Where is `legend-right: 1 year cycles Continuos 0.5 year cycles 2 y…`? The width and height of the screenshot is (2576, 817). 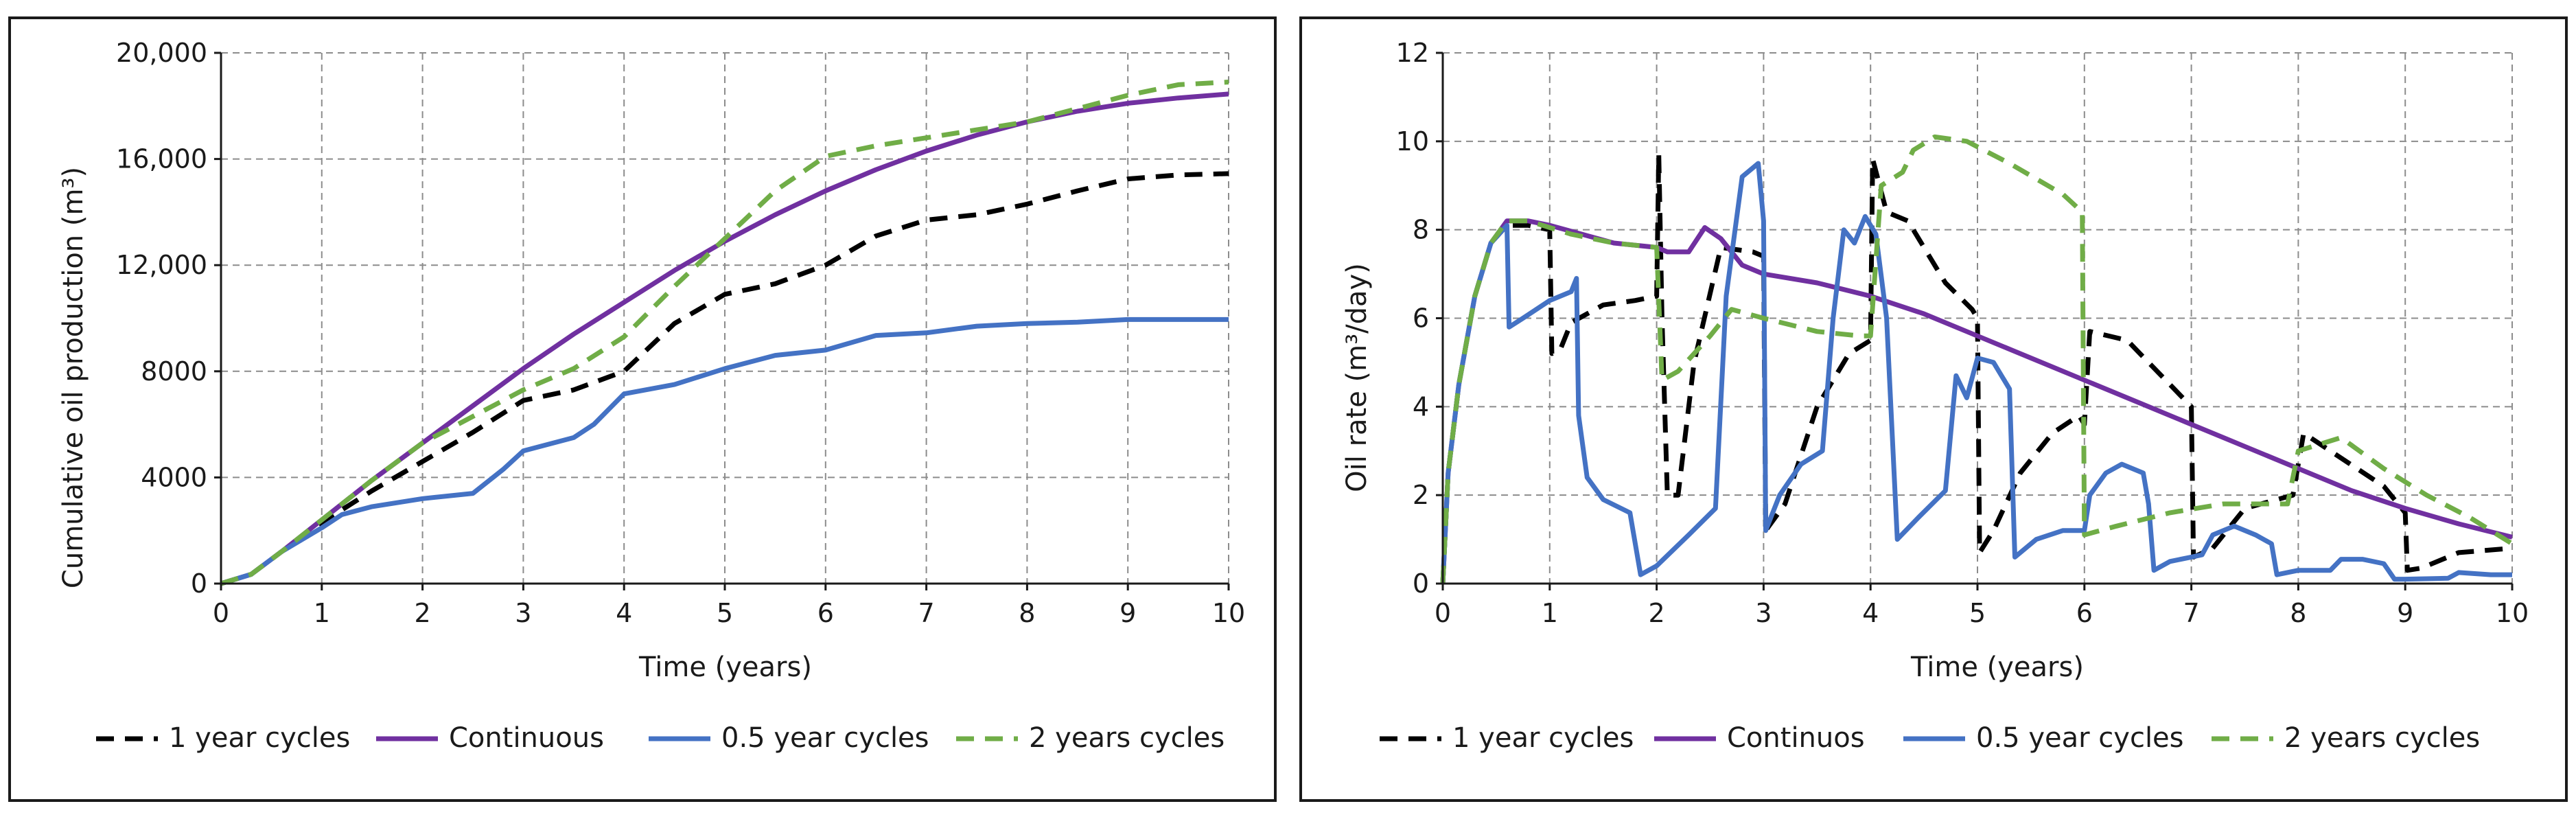
legend-right: 1 year cycles Continuos 0.5 year cycles 2 y… is located at coordinates (1930, 738).